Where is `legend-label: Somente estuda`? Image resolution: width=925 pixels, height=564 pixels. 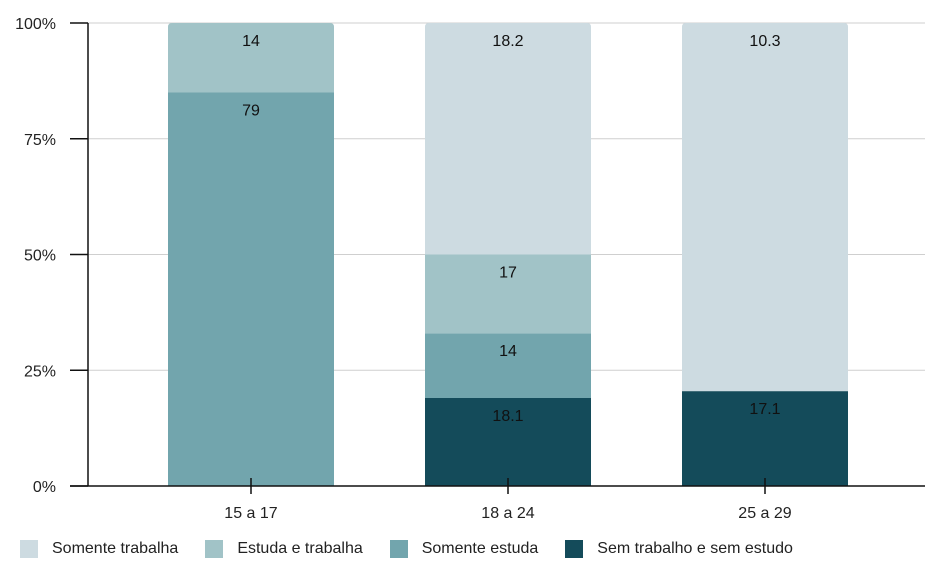 legend-label: Somente estuda is located at coordinates (480, 548).